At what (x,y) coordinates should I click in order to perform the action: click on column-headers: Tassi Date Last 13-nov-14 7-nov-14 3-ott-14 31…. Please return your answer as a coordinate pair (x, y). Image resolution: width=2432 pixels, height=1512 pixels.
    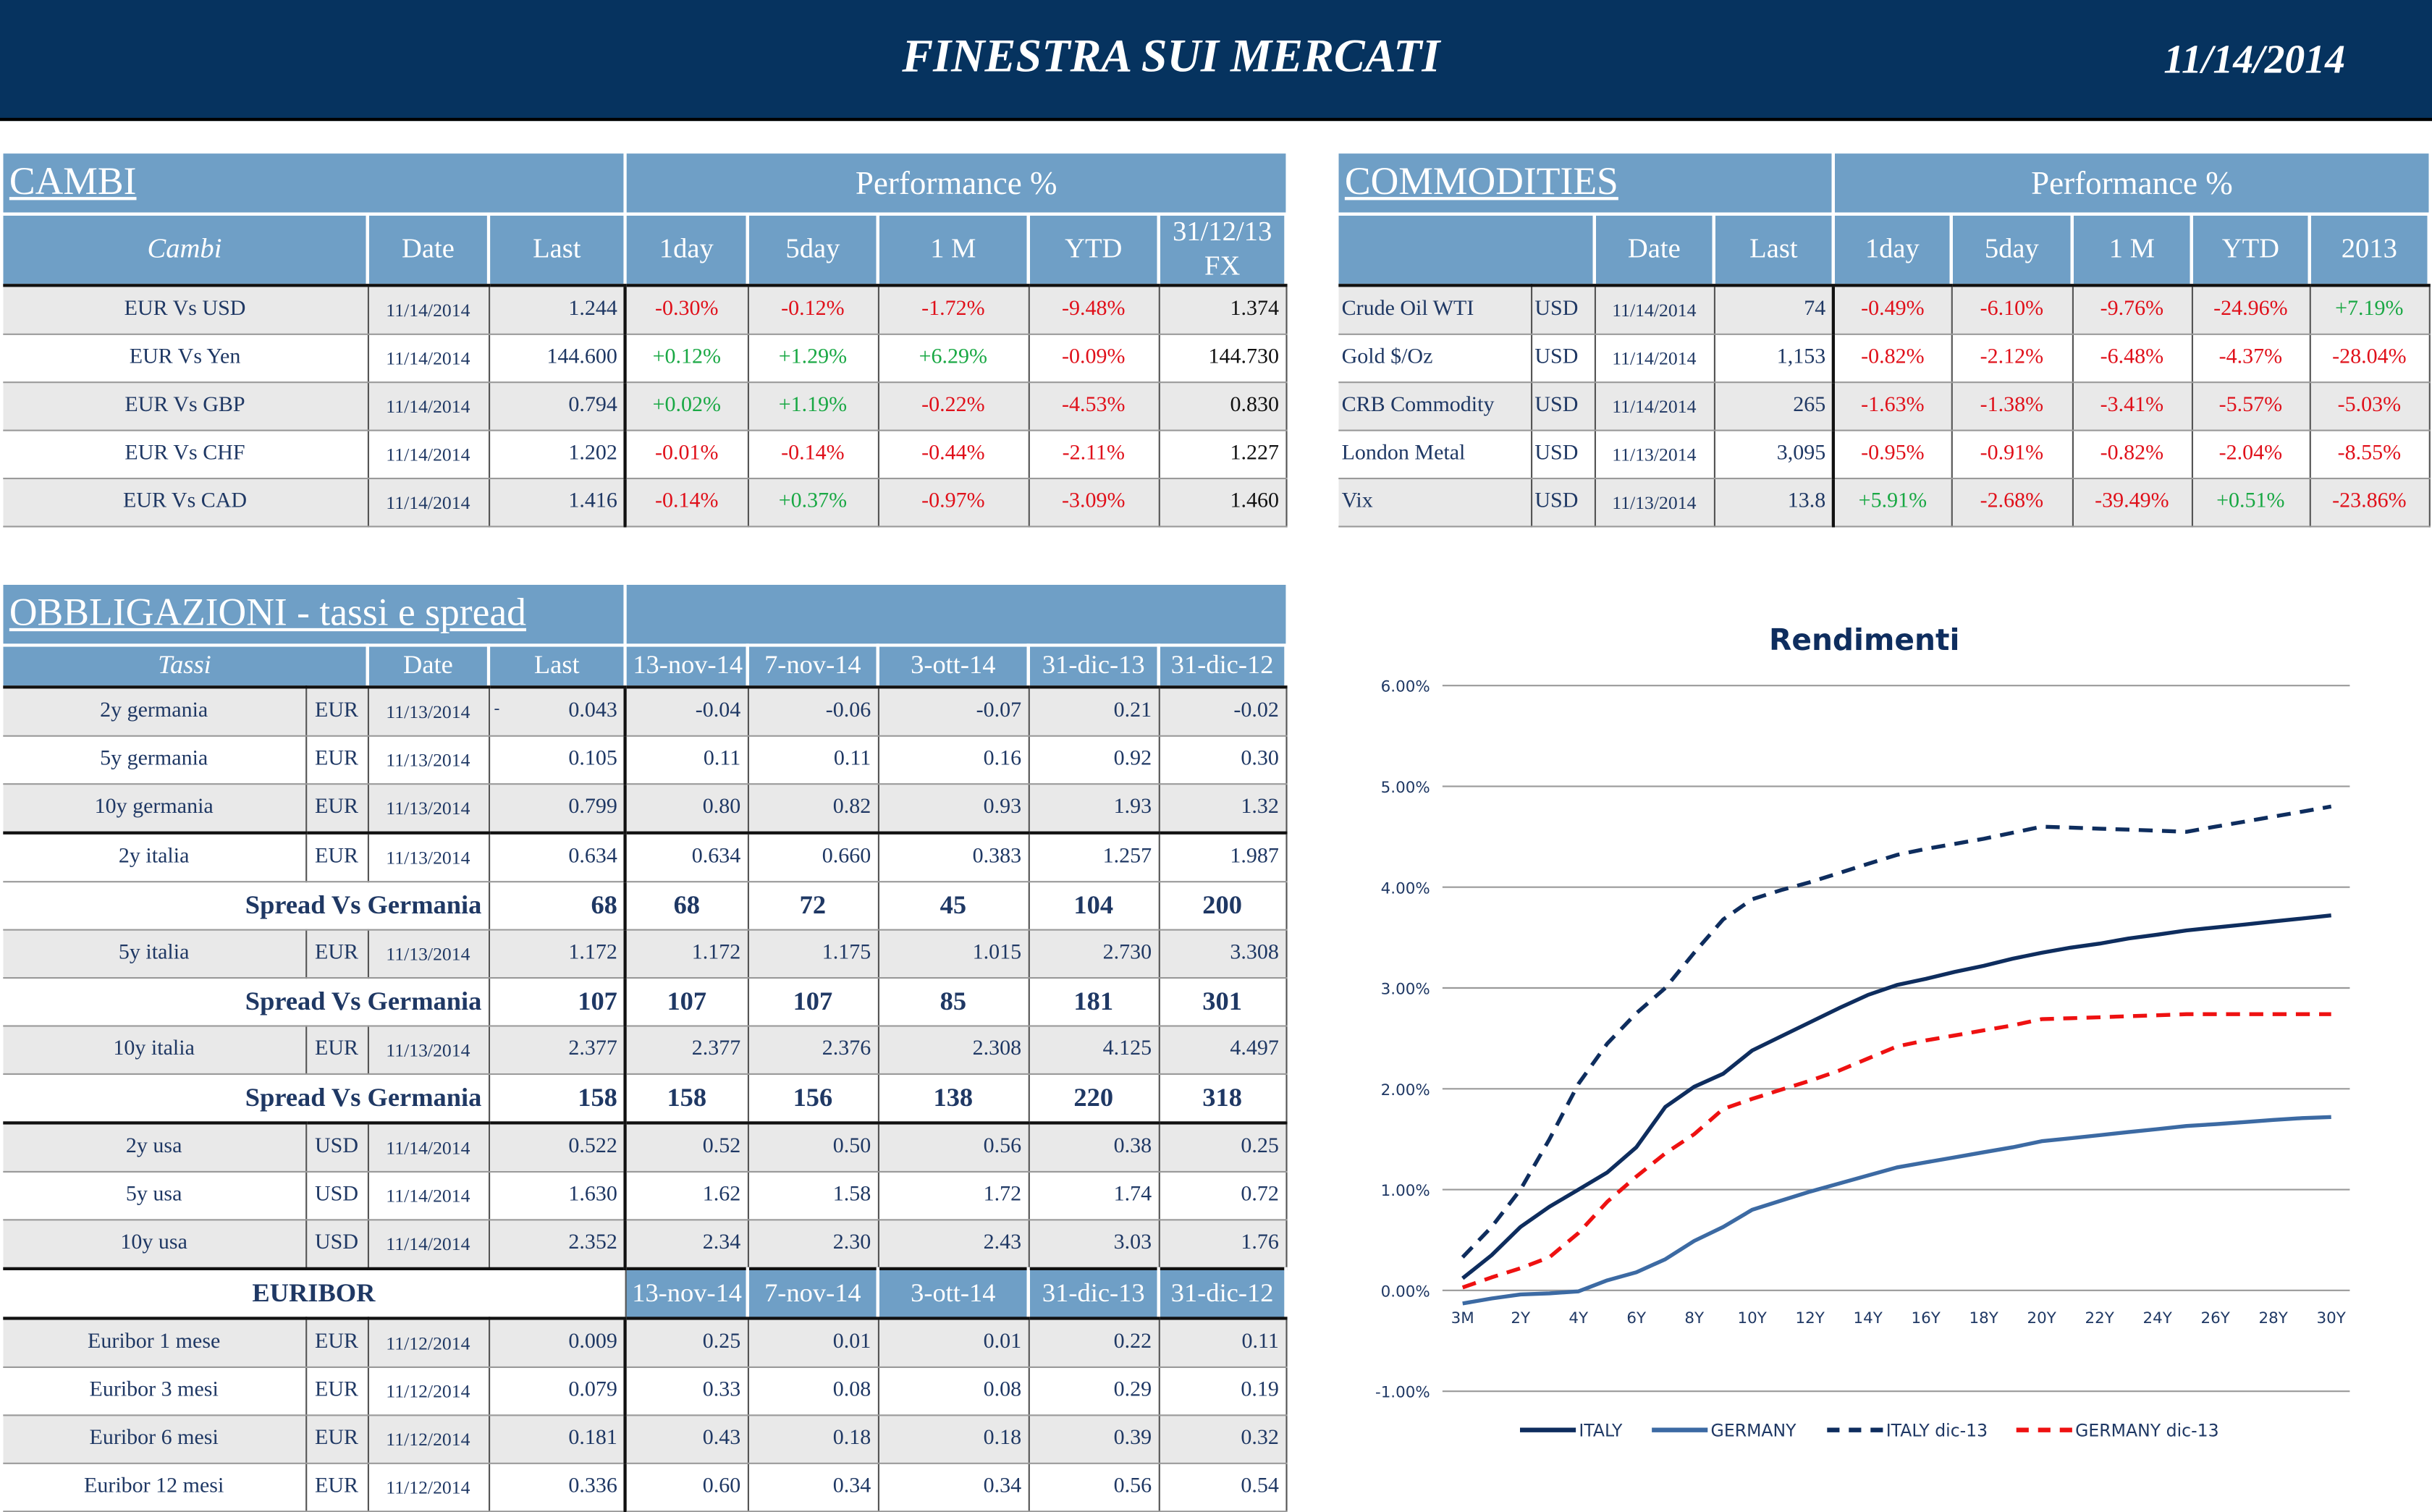
    Looking at the image, I should click on (645, 667).